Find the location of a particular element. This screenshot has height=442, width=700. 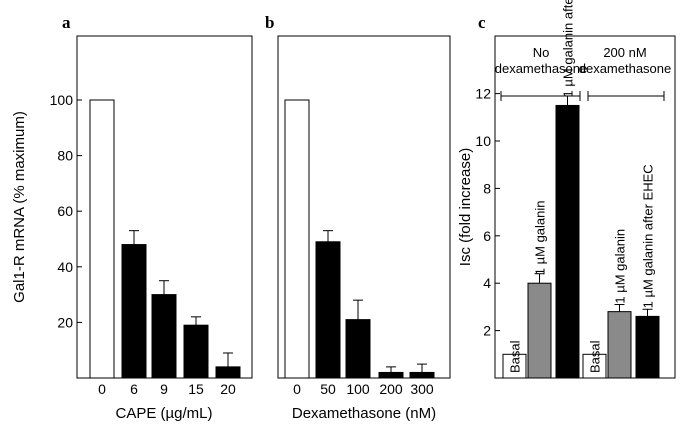

panel-a-y-axis-label: Gal1-R mRNA (% maximum) is located at coordinates (19, 207).